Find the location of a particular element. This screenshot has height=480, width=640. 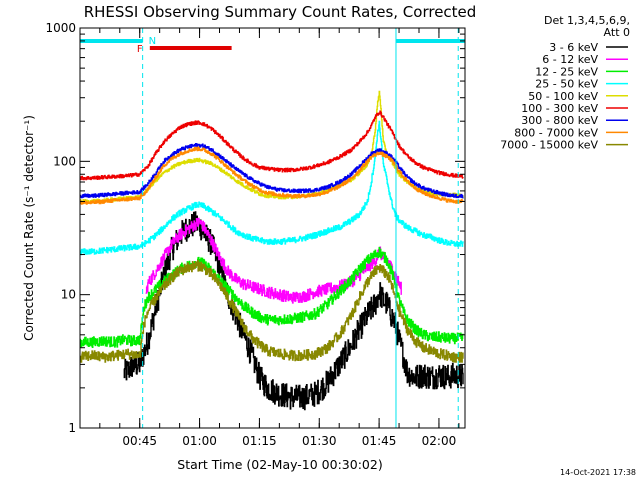

legend-label-2: 6 - 12 keV is located at coordinates (570, 59).